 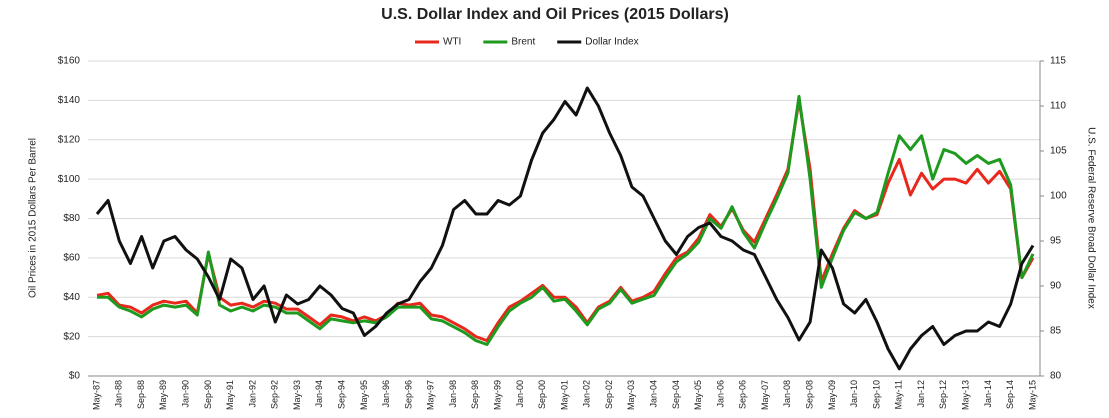 I want to click on y2-tick-label: 90, so click(x=1056, y=286).